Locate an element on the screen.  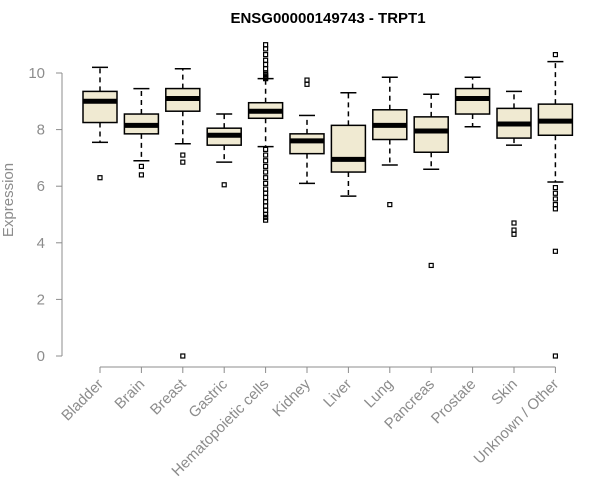
x-tick-label: Lung is located at coordinates (379, 394).